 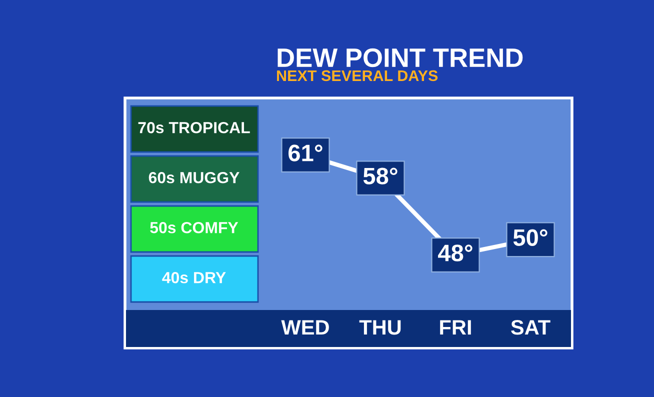 I want to click on text: 70s TROPICAL, so click(x=194, y=128).